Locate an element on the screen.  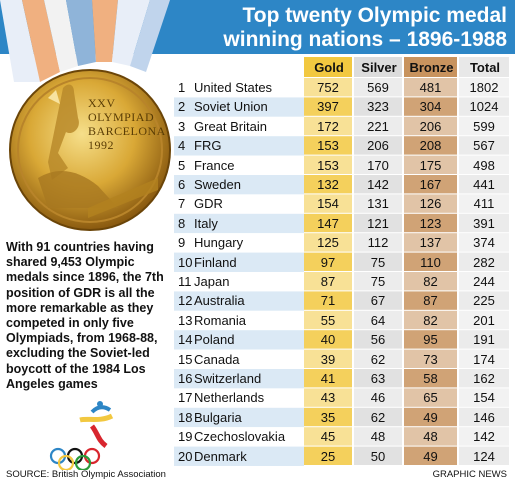
title-line-2: winning nations – 1896-1988 is located at coordinates (365, 39).